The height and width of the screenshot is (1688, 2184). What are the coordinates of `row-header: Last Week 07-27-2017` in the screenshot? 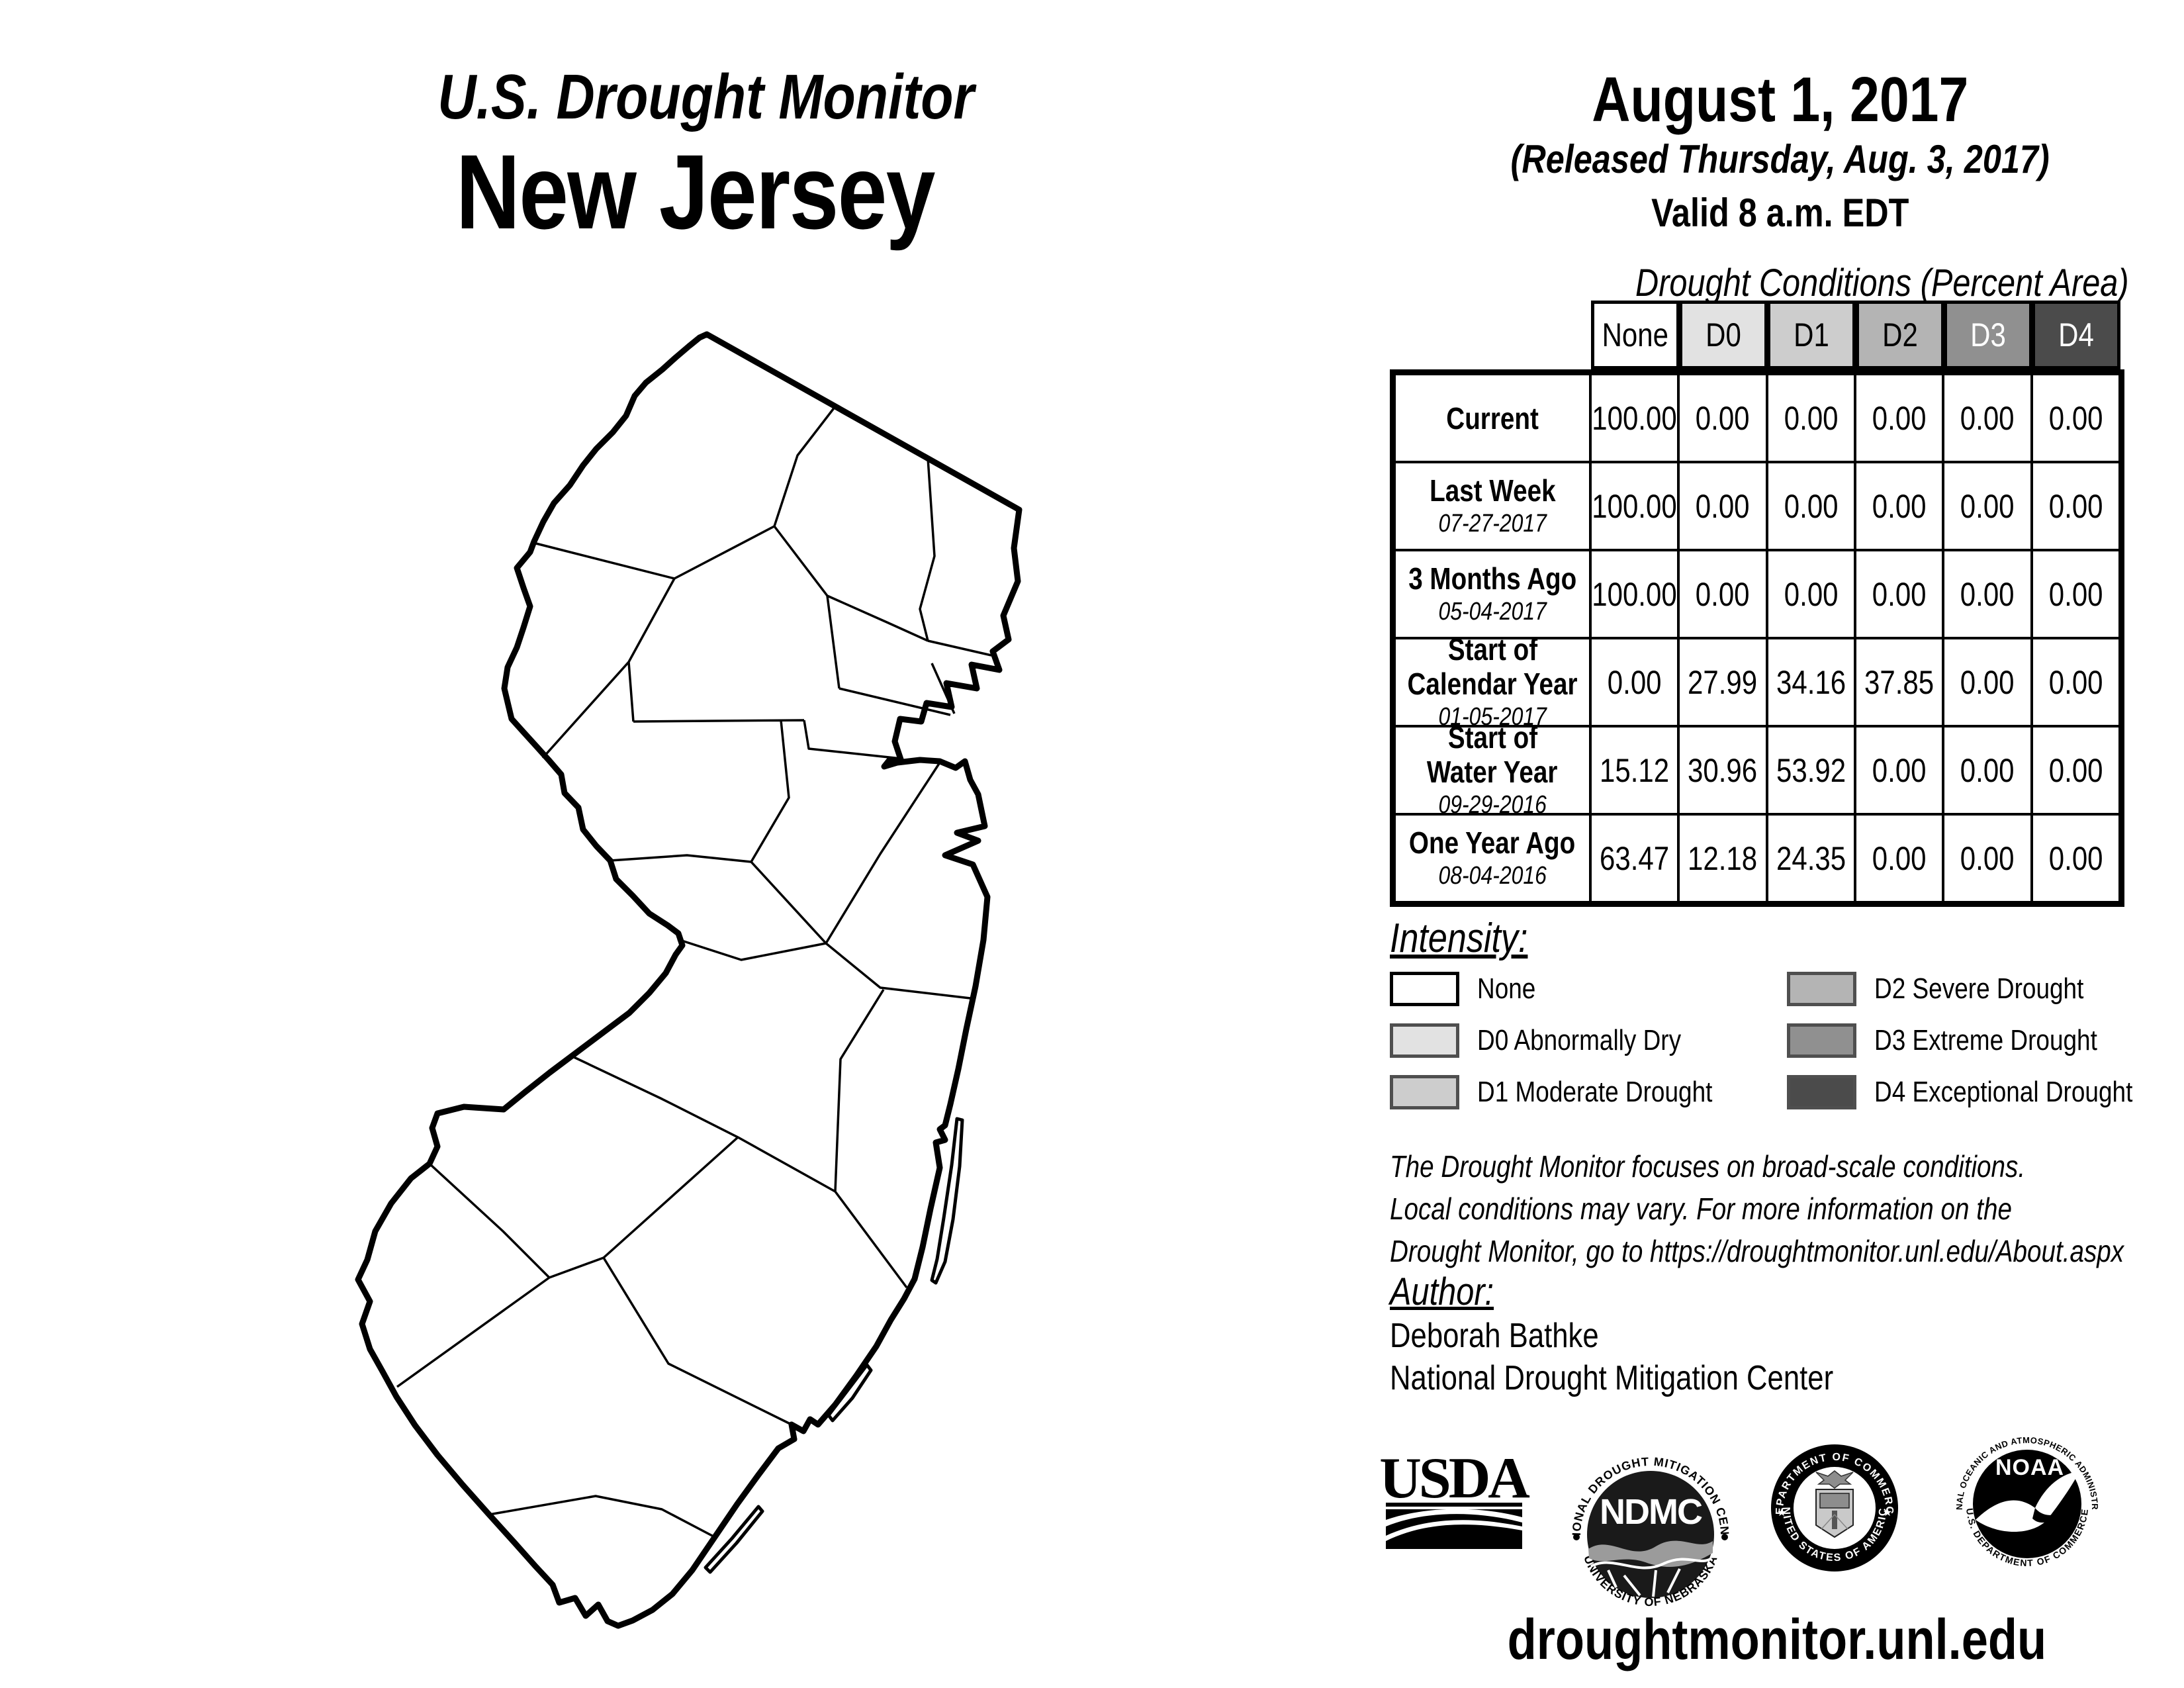 It's located at (1493, 506).